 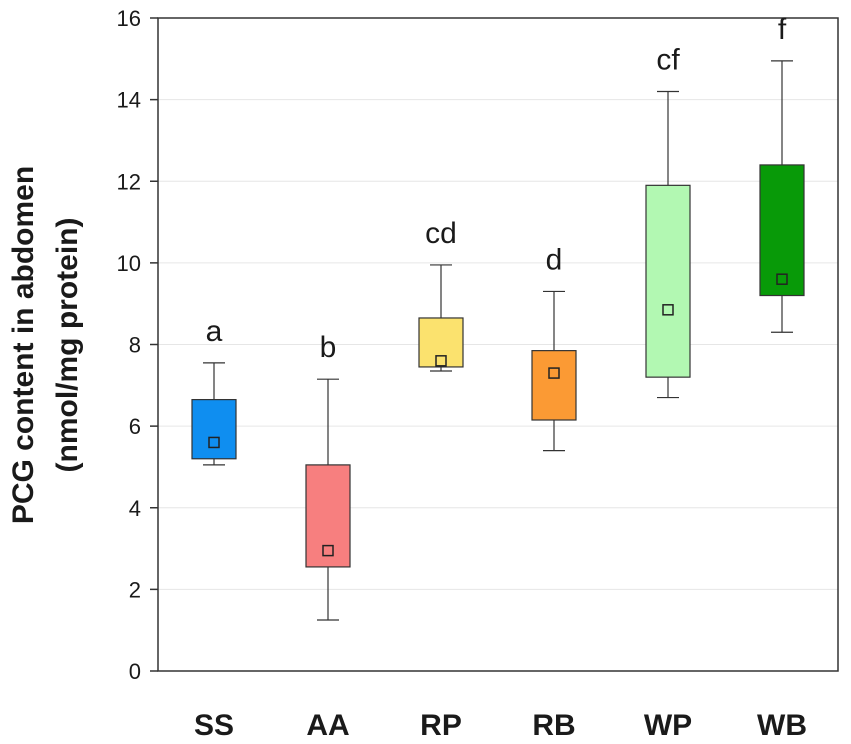 I want to click on box-ss: a, so click(x=214, y=390).